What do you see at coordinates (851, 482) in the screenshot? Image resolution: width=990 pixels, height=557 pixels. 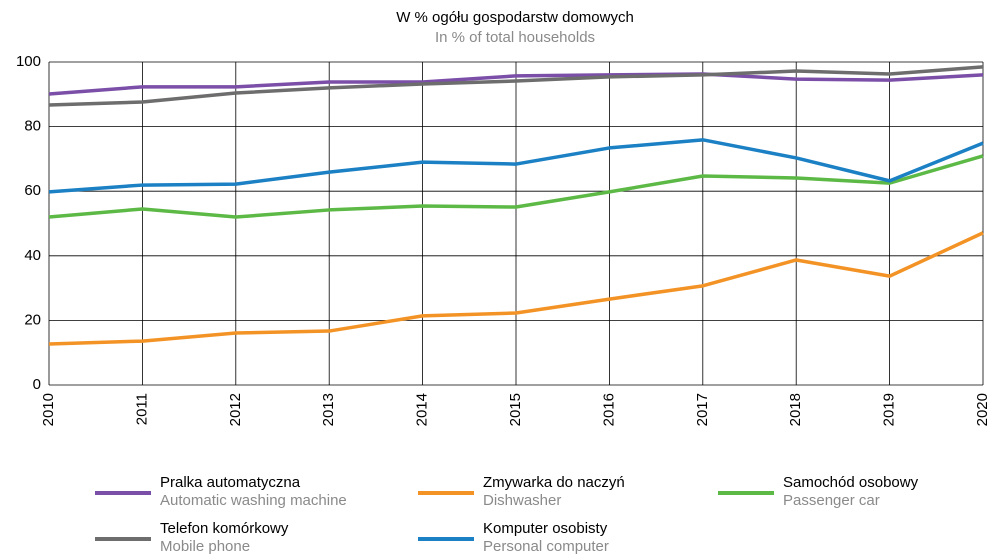 I see `legend-label: Samochód osobowy` at bounding box center [851, 482].